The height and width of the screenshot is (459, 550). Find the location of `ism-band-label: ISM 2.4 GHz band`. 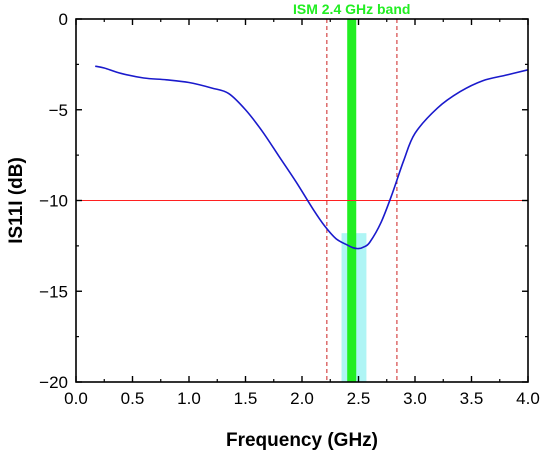

ism-band-label: ISM 2.4 GHz band is located at coordinates (351, 9).